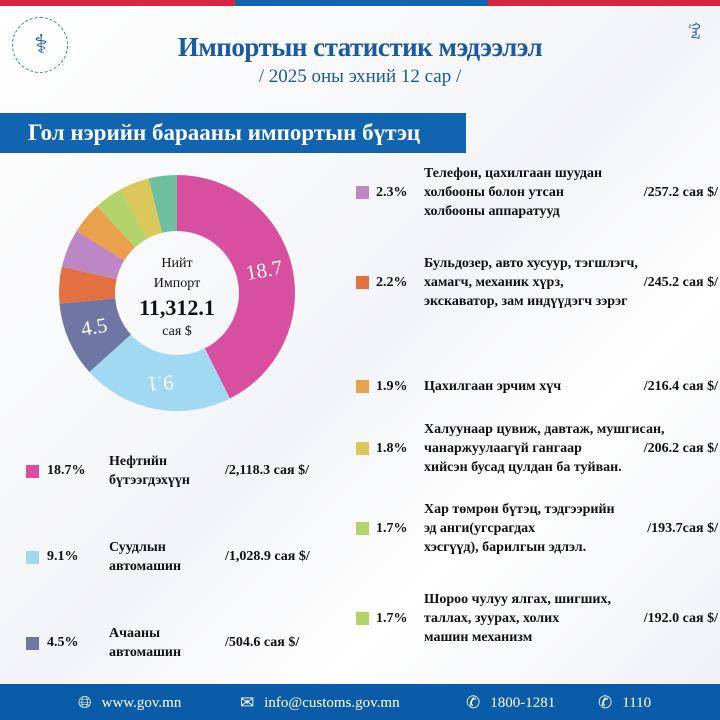 The width and height of the screenshot is (720, 720). Describe the element at coordinates (177, 263) in the screenshot. I see `center-label: Нийт` at that location.